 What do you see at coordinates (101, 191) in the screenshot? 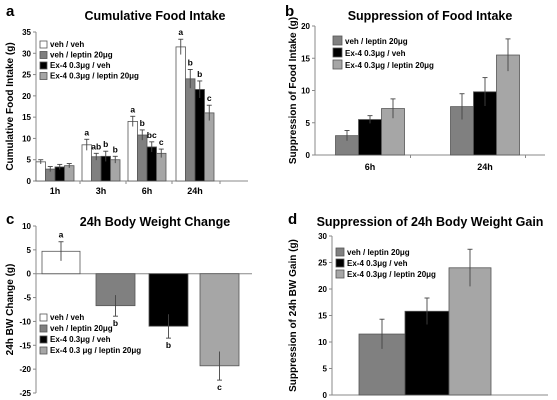
I see `x-tick-label: 3h` at bounding box center [101, 191].